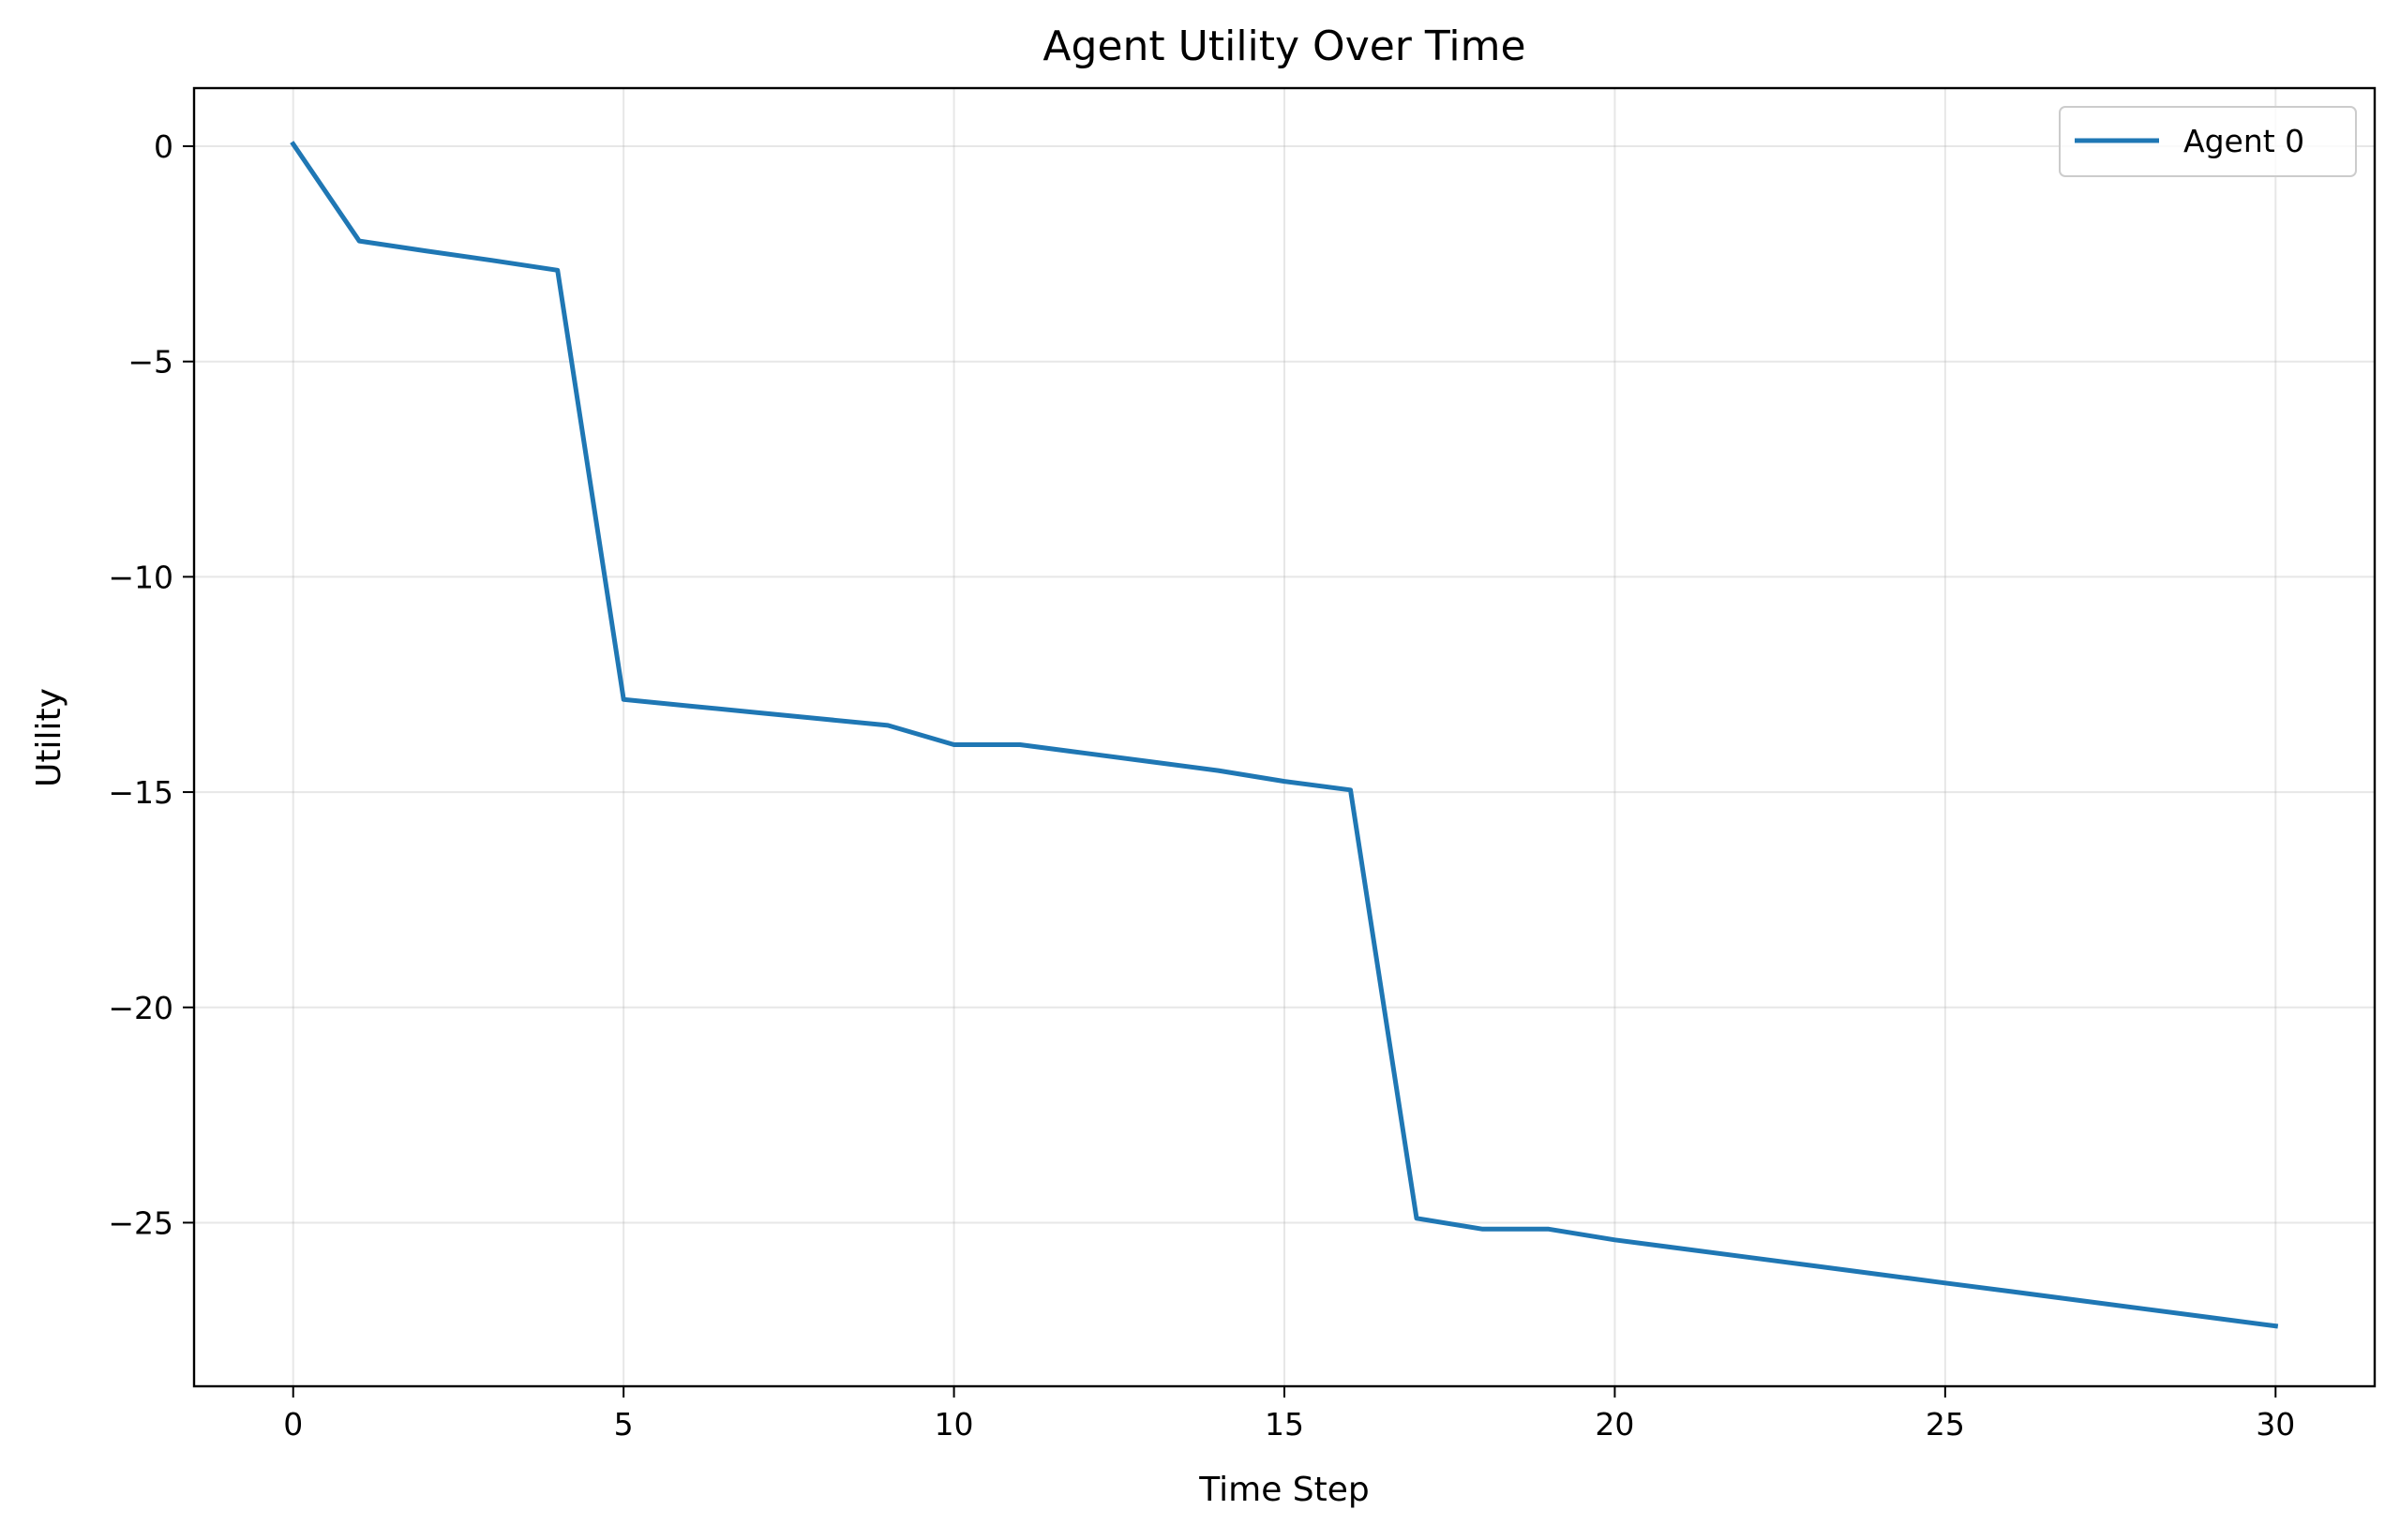 This screenshot has width=2400, height=1540. Describe the element at coordinates (1945, 1424) in the screenshot. I see `x-tick-label: 25` at that location.